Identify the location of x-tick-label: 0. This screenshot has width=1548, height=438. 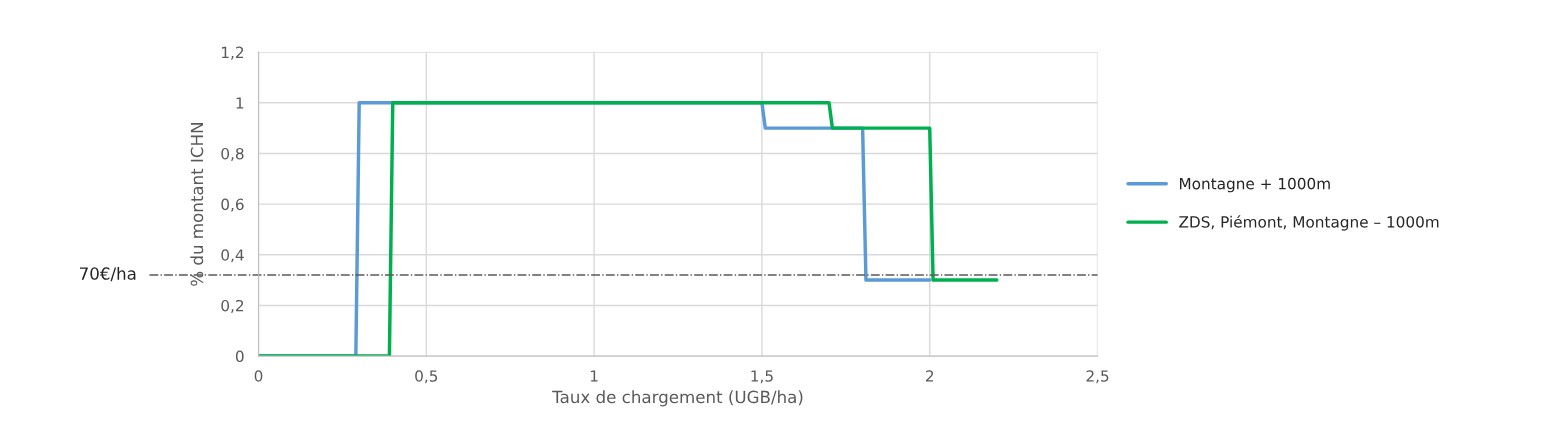
(258, 376).